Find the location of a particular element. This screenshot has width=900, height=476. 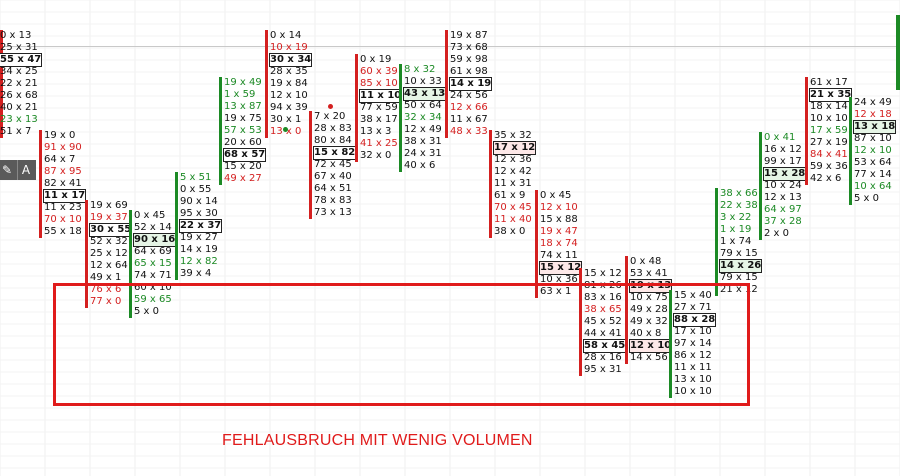

footprint-cell: 12 x 82 is located at coordinates (199, 262).